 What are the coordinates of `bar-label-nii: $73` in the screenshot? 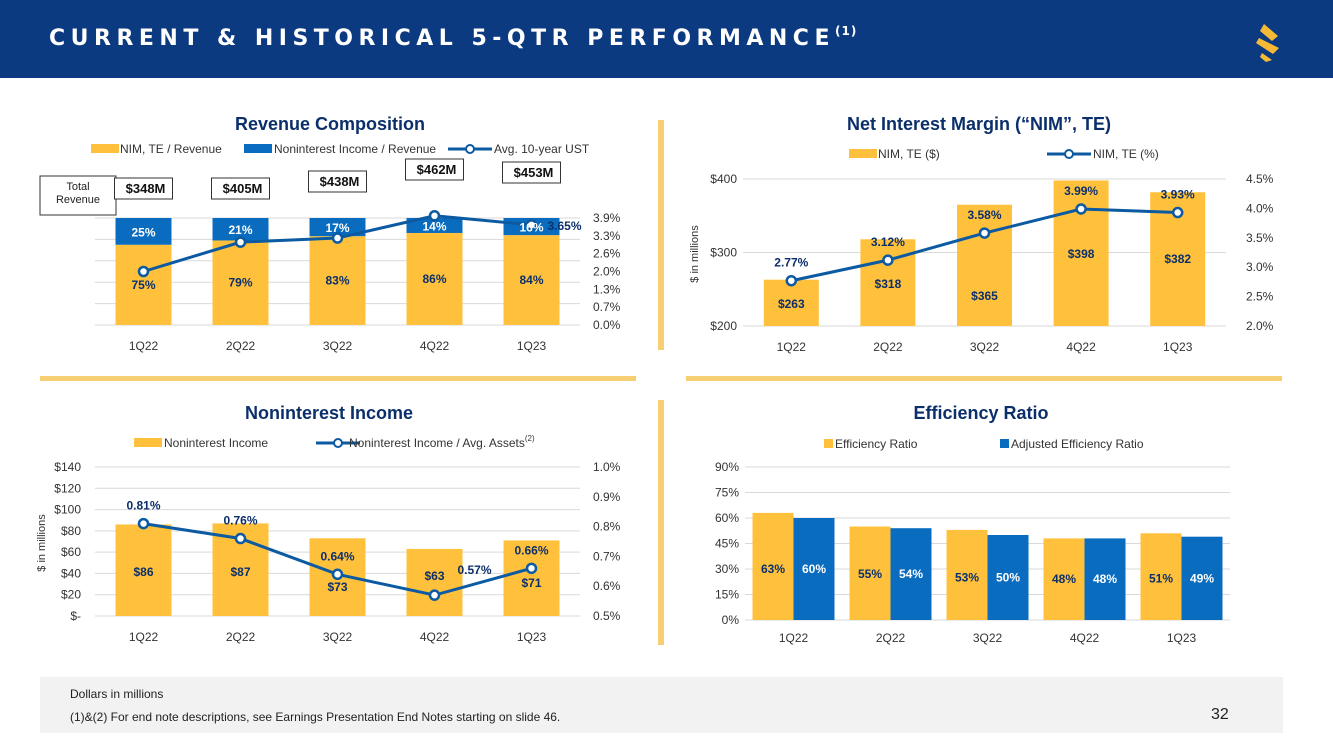 It's located at (337, 587).